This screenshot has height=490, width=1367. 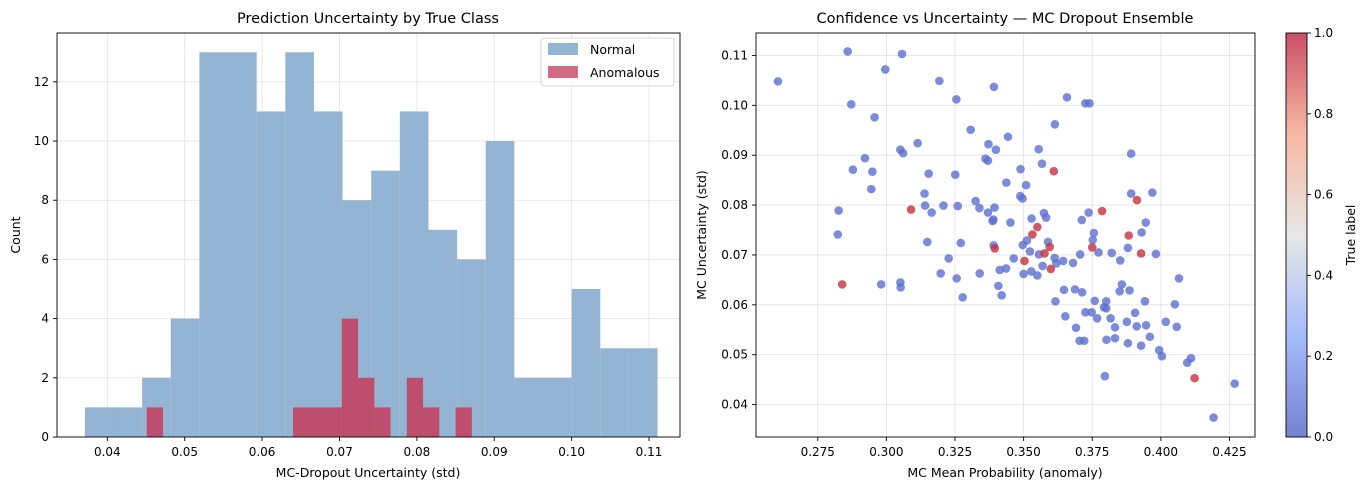 What do you see at coordinates (625, 72) in the screenshot?
I see `legend-label-anomalous: Anomalous` at bounding box center [625, 72].